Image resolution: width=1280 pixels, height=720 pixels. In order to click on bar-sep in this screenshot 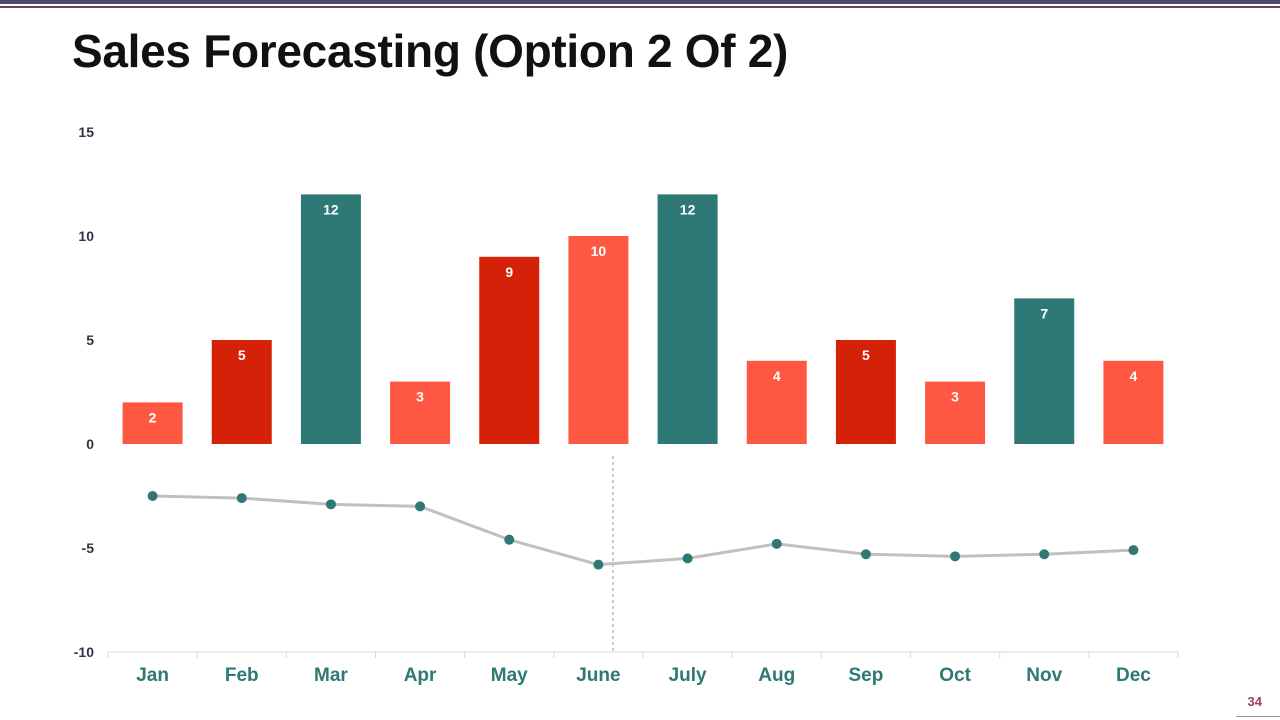, I will do `click(865, 392)`.